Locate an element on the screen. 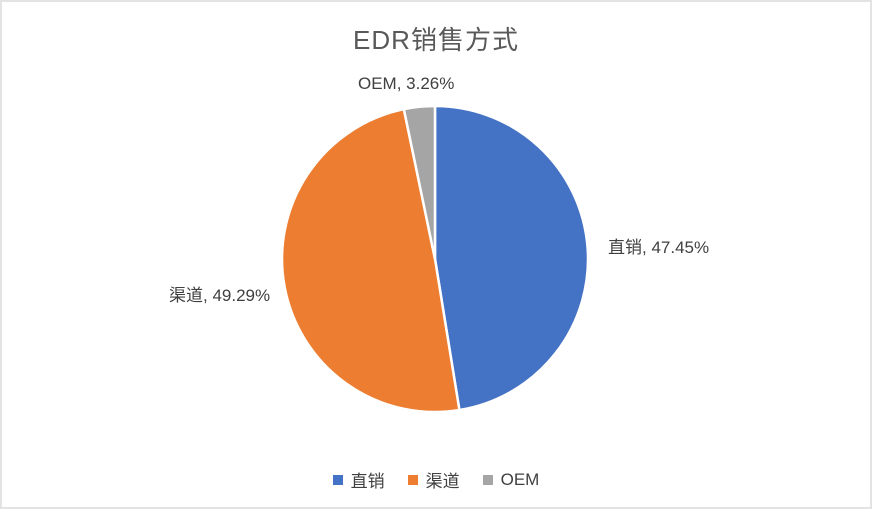  legend-item-oem: OEM is located at coordinates (511, 479).